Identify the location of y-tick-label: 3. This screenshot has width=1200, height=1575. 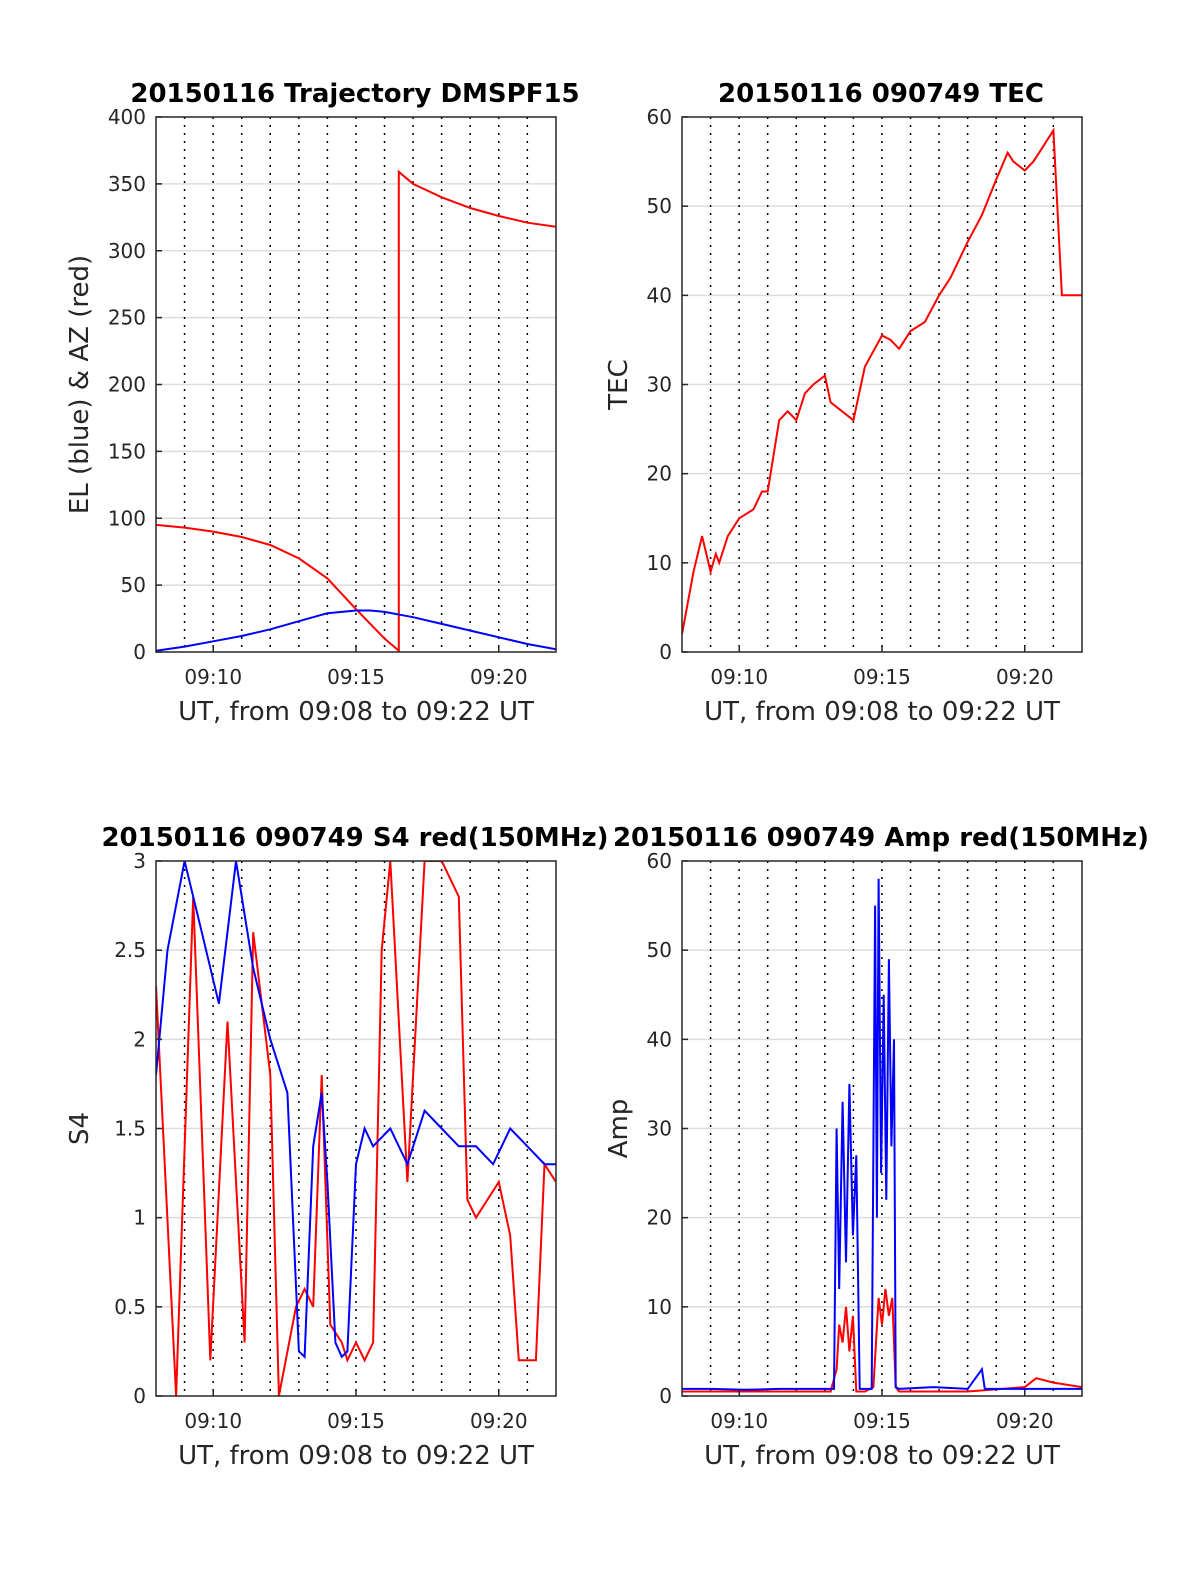
(139, 861).